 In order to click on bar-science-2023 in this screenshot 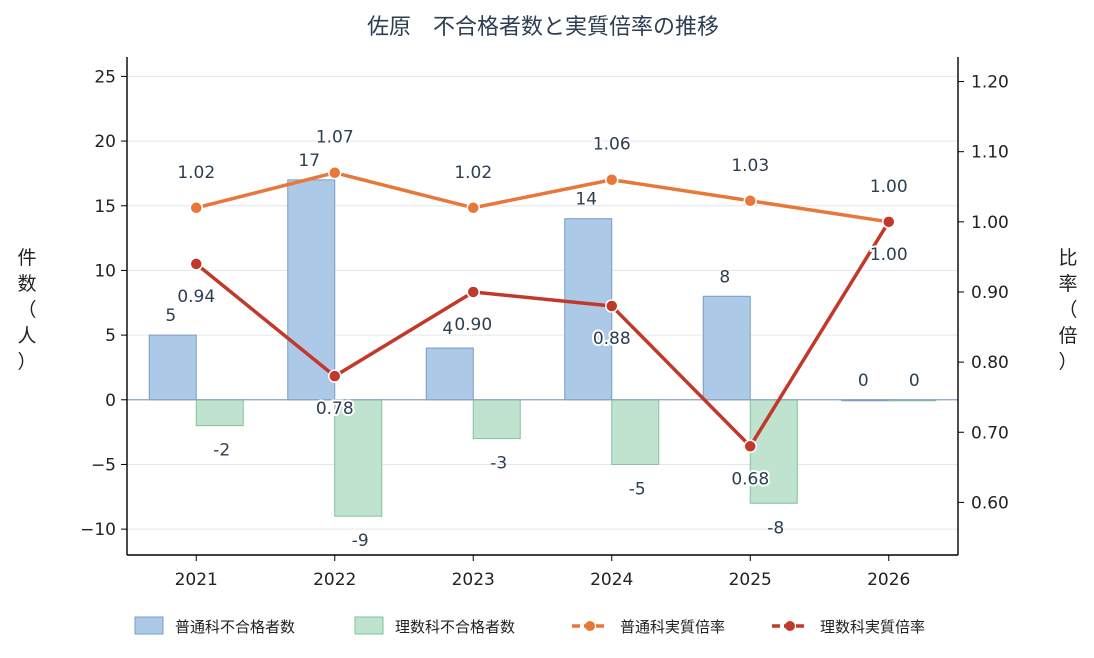, I will do `click(496, 419)`.